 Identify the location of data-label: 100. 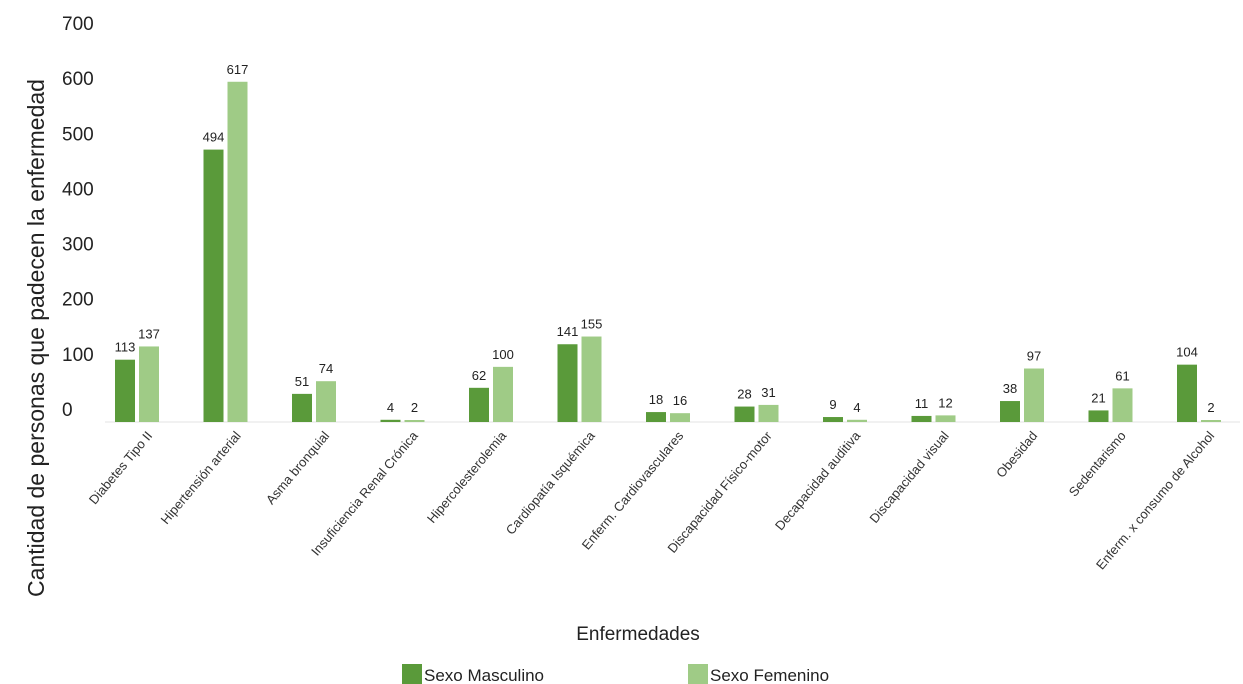
(503, 354).